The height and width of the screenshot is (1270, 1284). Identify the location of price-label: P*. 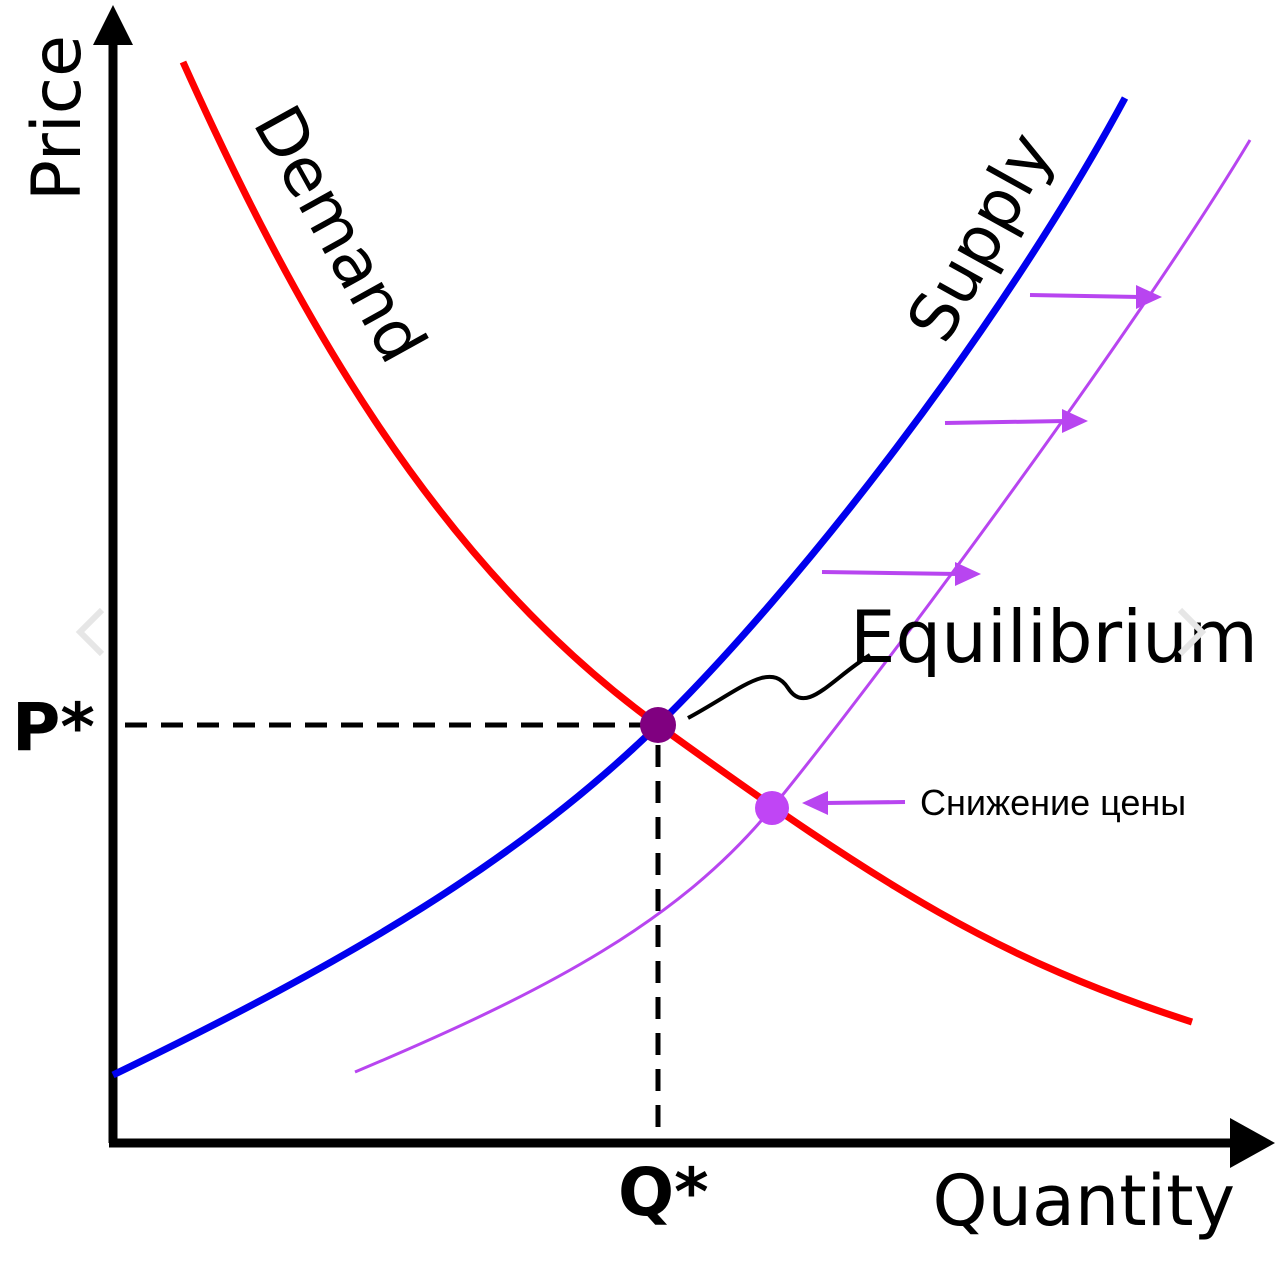
(53, 727).